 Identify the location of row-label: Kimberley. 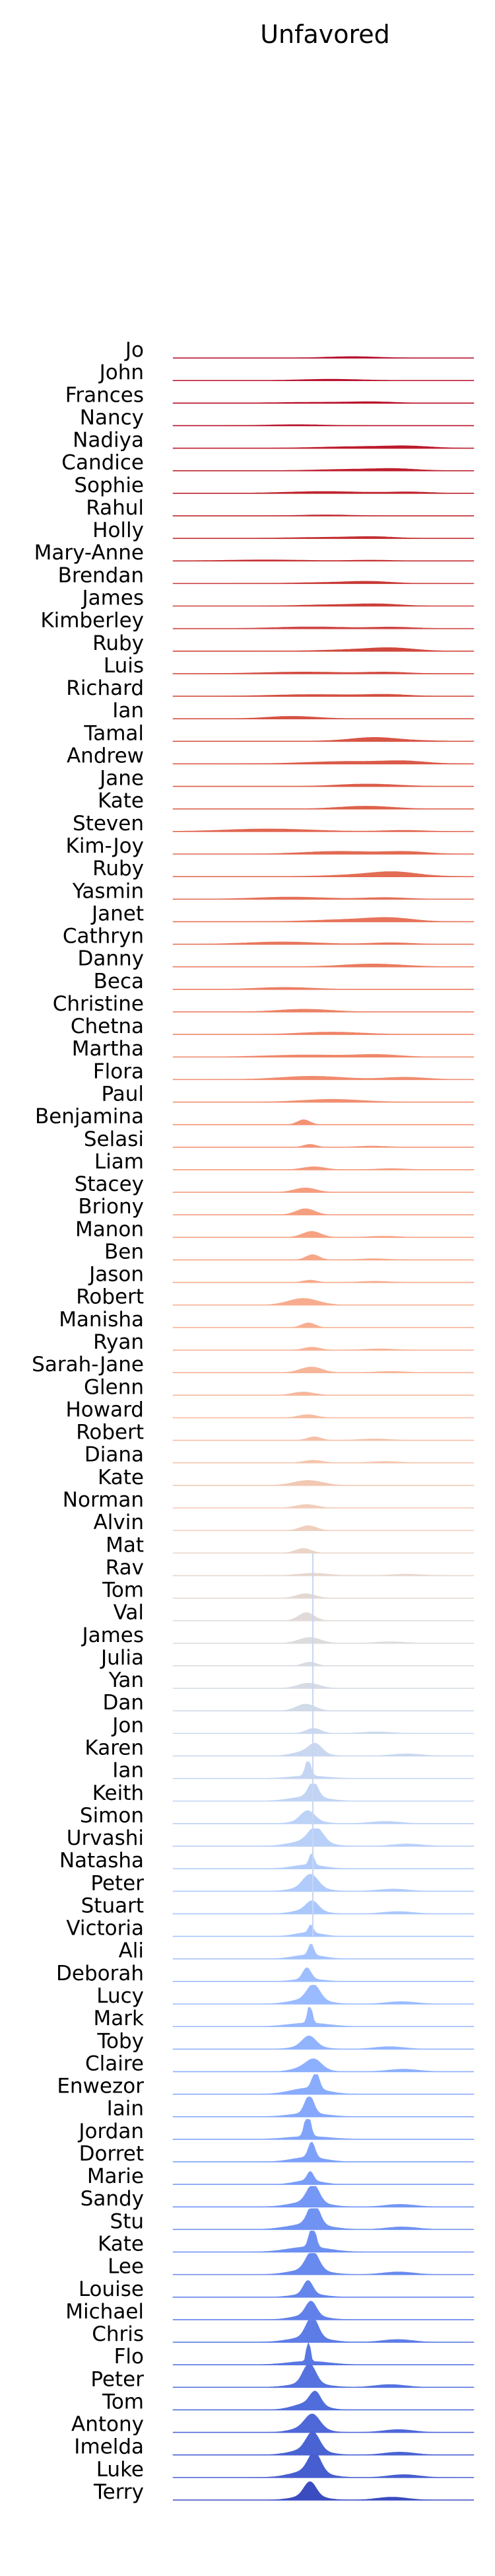
(92, 621).